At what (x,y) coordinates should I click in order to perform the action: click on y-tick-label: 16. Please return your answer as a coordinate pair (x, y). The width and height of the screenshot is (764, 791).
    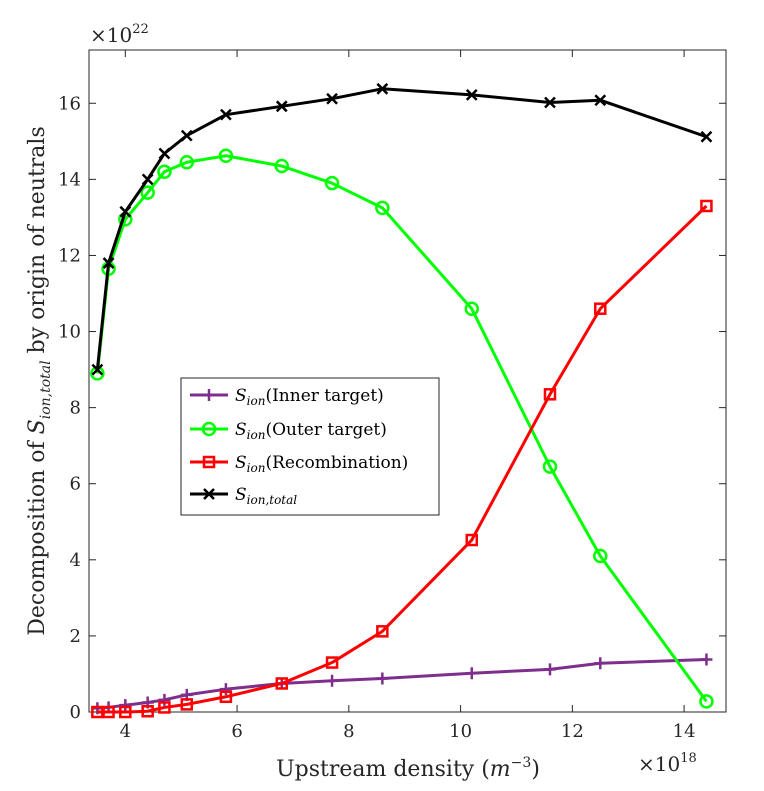
    Looking at the image, I should click on (69, 103).